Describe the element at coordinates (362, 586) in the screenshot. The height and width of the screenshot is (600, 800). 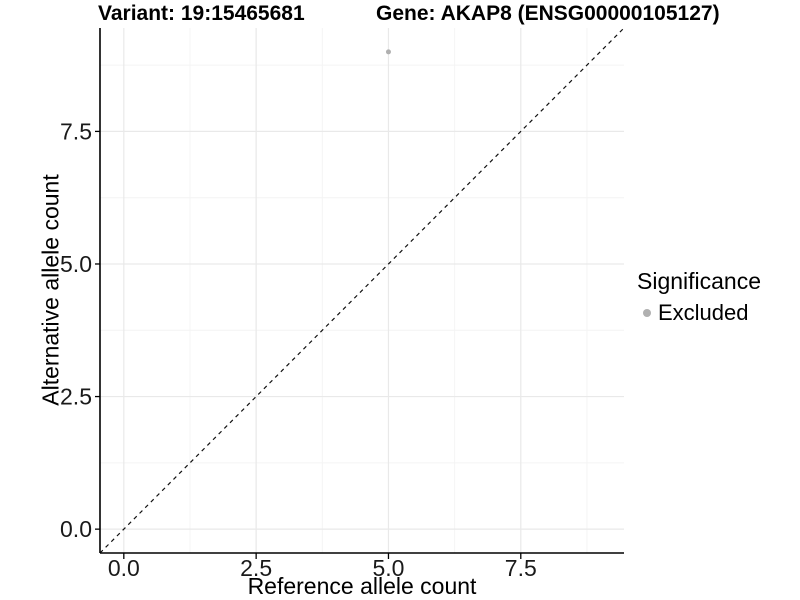
I see `x-axis-title: Reference allele count` at that location.